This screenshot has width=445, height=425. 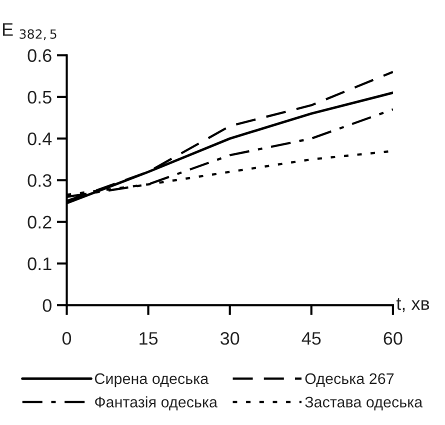 I want to click on y-tick-label: 0.3, so click(x=40, y=180).